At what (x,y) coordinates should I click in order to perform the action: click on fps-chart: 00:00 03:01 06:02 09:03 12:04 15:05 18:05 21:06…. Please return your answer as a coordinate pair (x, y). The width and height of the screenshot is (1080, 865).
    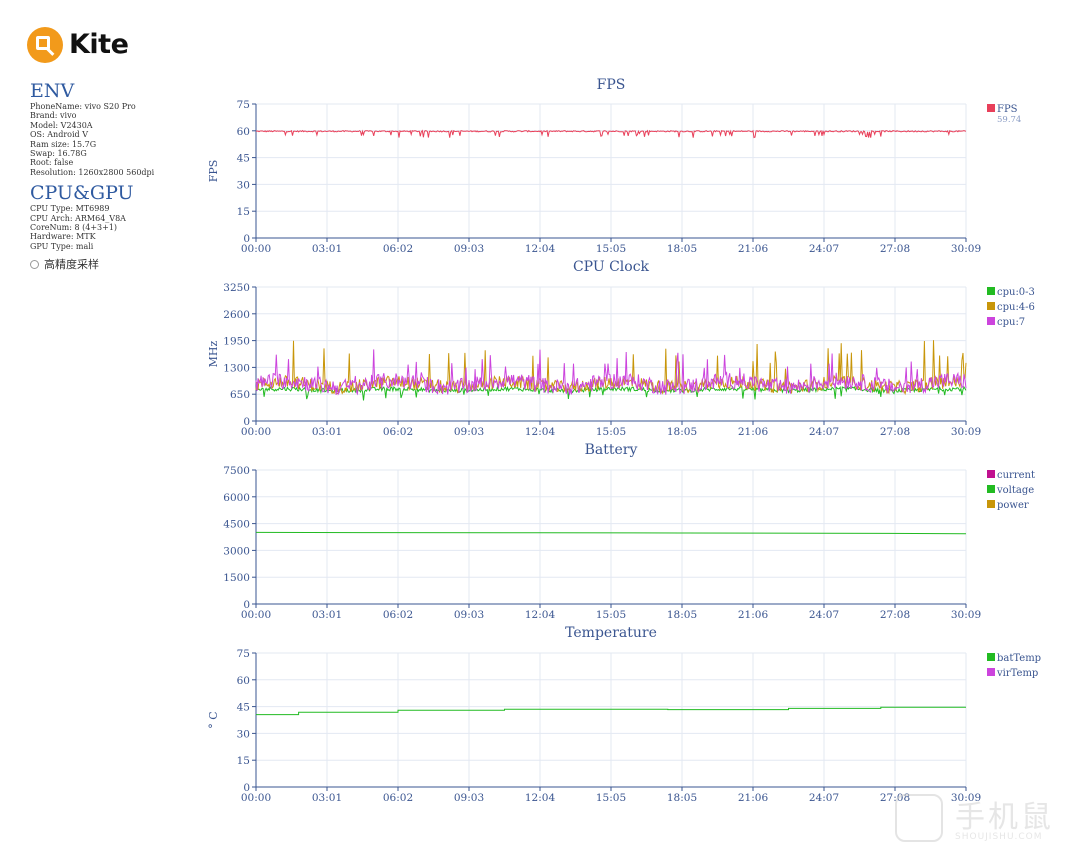
    Looking at the image, I should click on (614, 177).